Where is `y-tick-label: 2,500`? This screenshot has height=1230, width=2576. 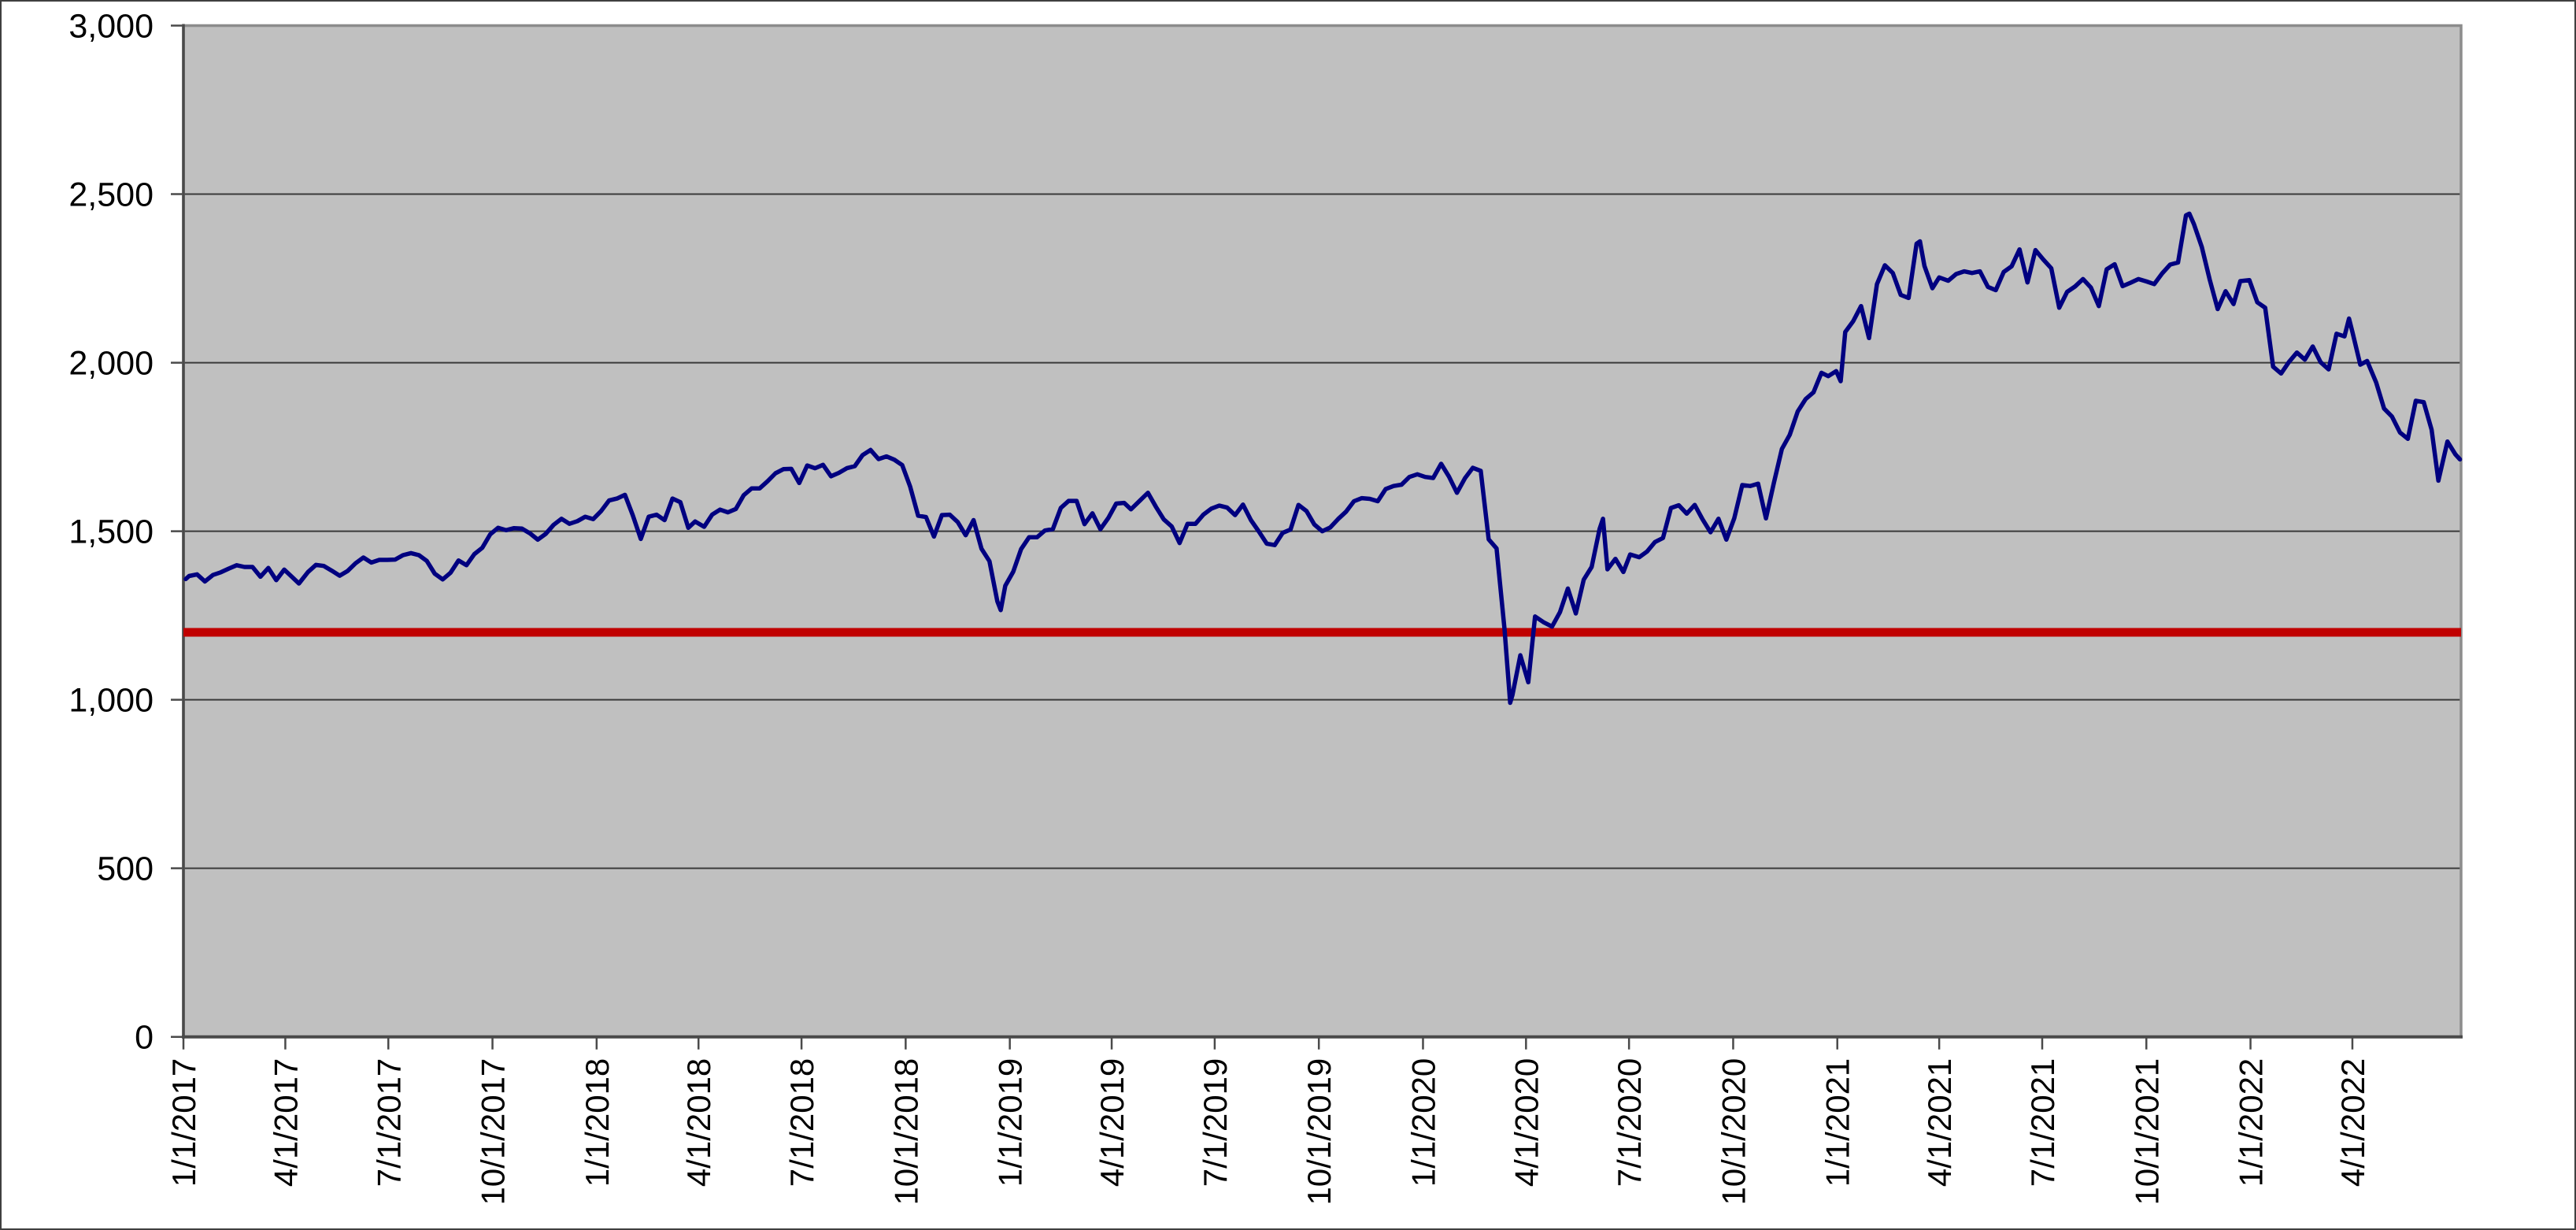 y-tick-label: 2,500 is located at coordinates (111, 195).